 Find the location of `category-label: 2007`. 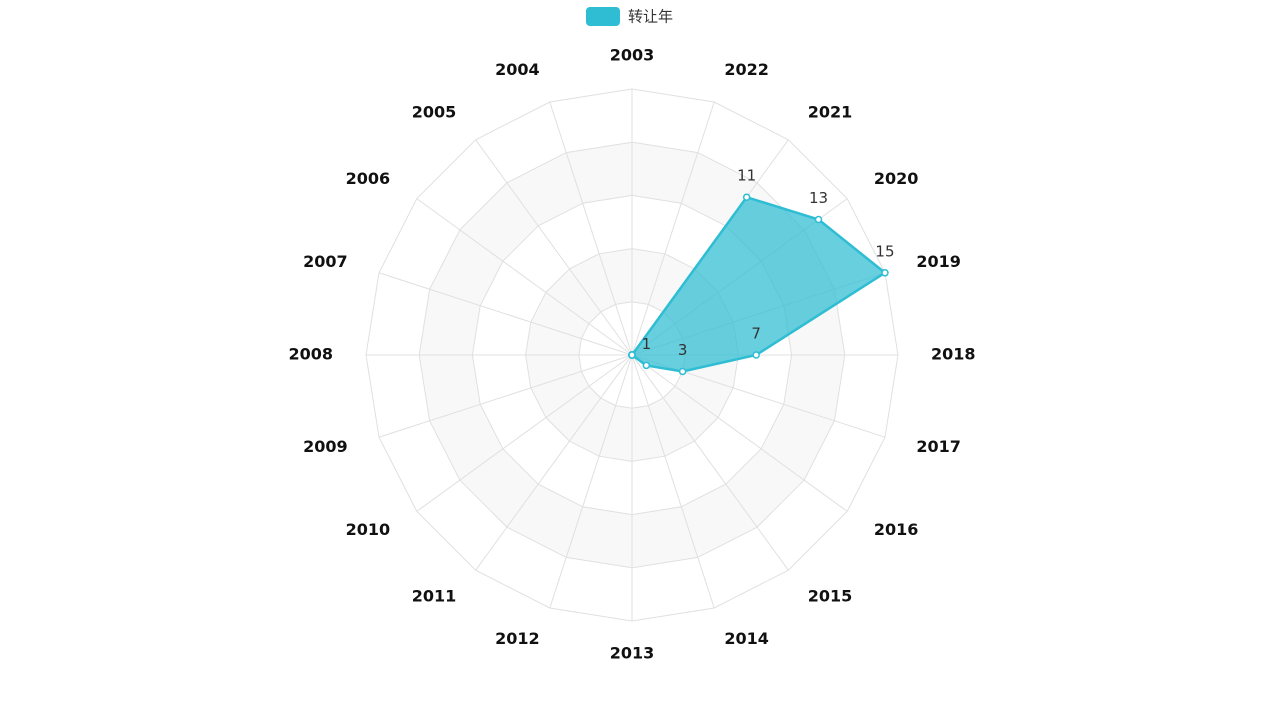

category-label: 2007 is located at coordinates (325, 261).